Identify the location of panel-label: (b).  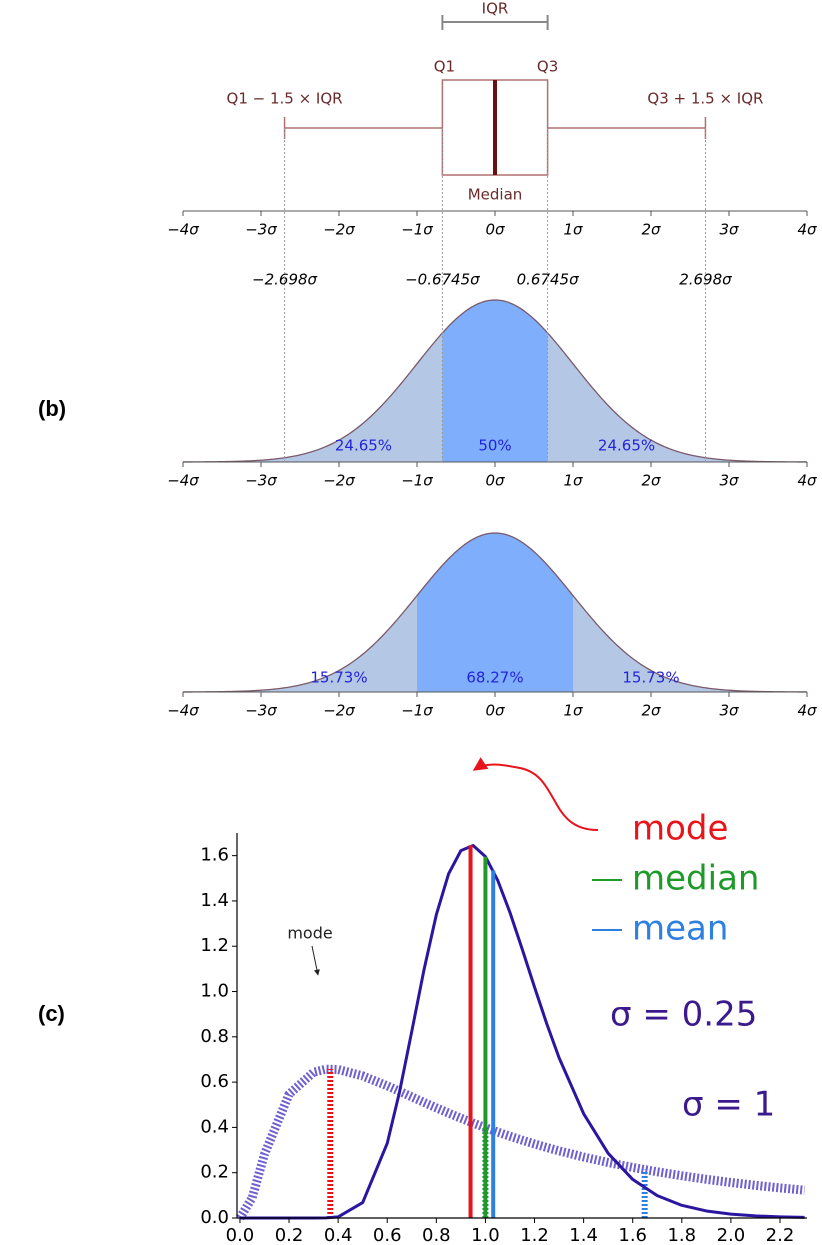
(52, 408).